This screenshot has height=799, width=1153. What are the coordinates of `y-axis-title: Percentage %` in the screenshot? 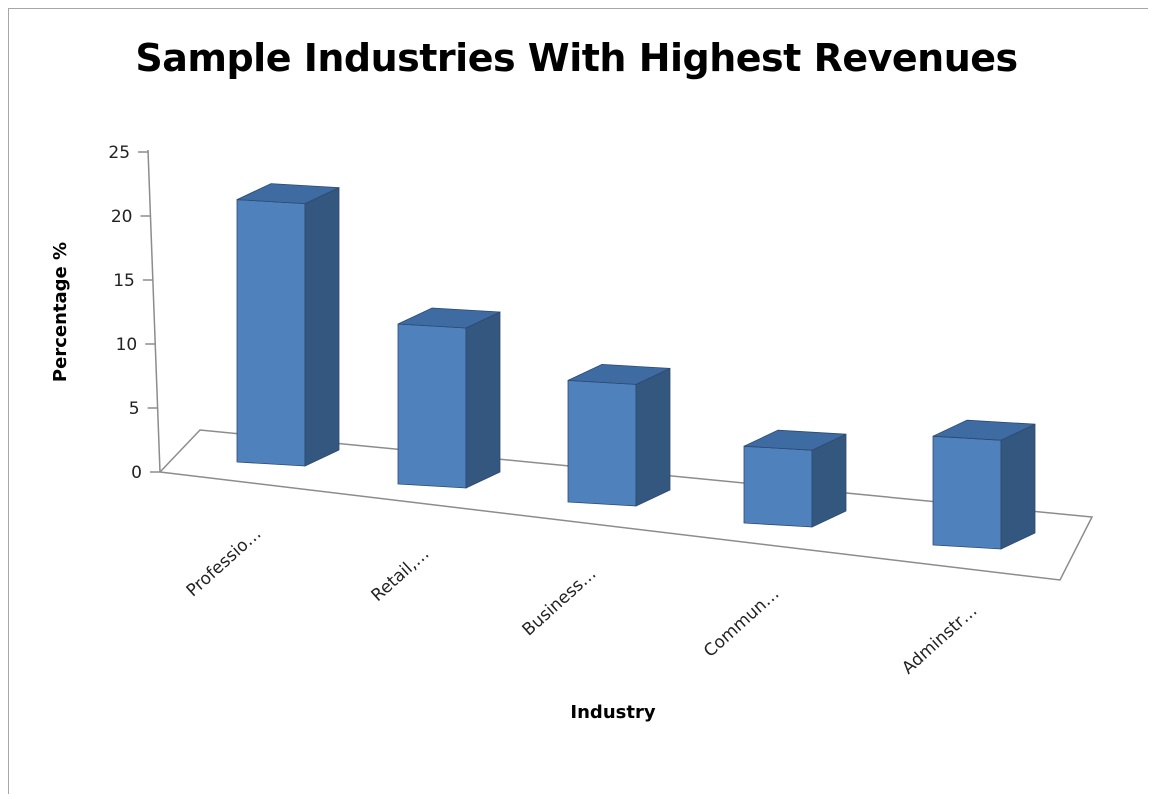 It's located at (60, 312).